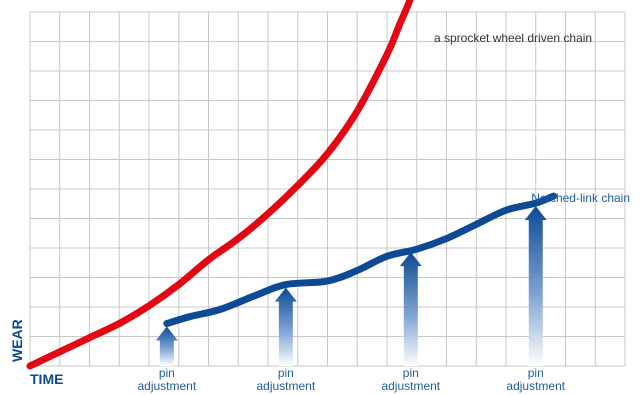 The height and width of the screenshot is (395, 641). What do you see at coordinates (17, 340) in the screenshot?
I see `y-axis-label: WEAR` at bounding box center [17, 340].